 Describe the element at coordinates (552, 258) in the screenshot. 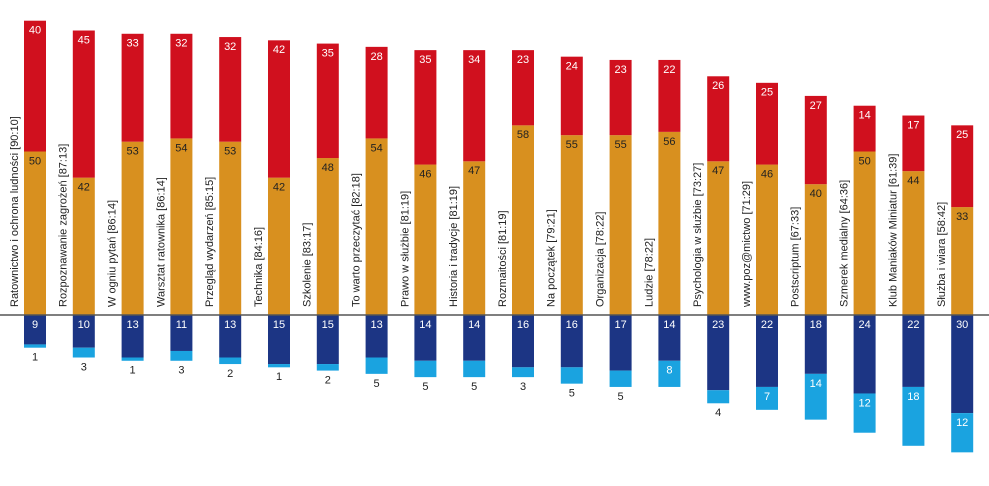

I see `category-label: Na początek [79:21]` at that location.